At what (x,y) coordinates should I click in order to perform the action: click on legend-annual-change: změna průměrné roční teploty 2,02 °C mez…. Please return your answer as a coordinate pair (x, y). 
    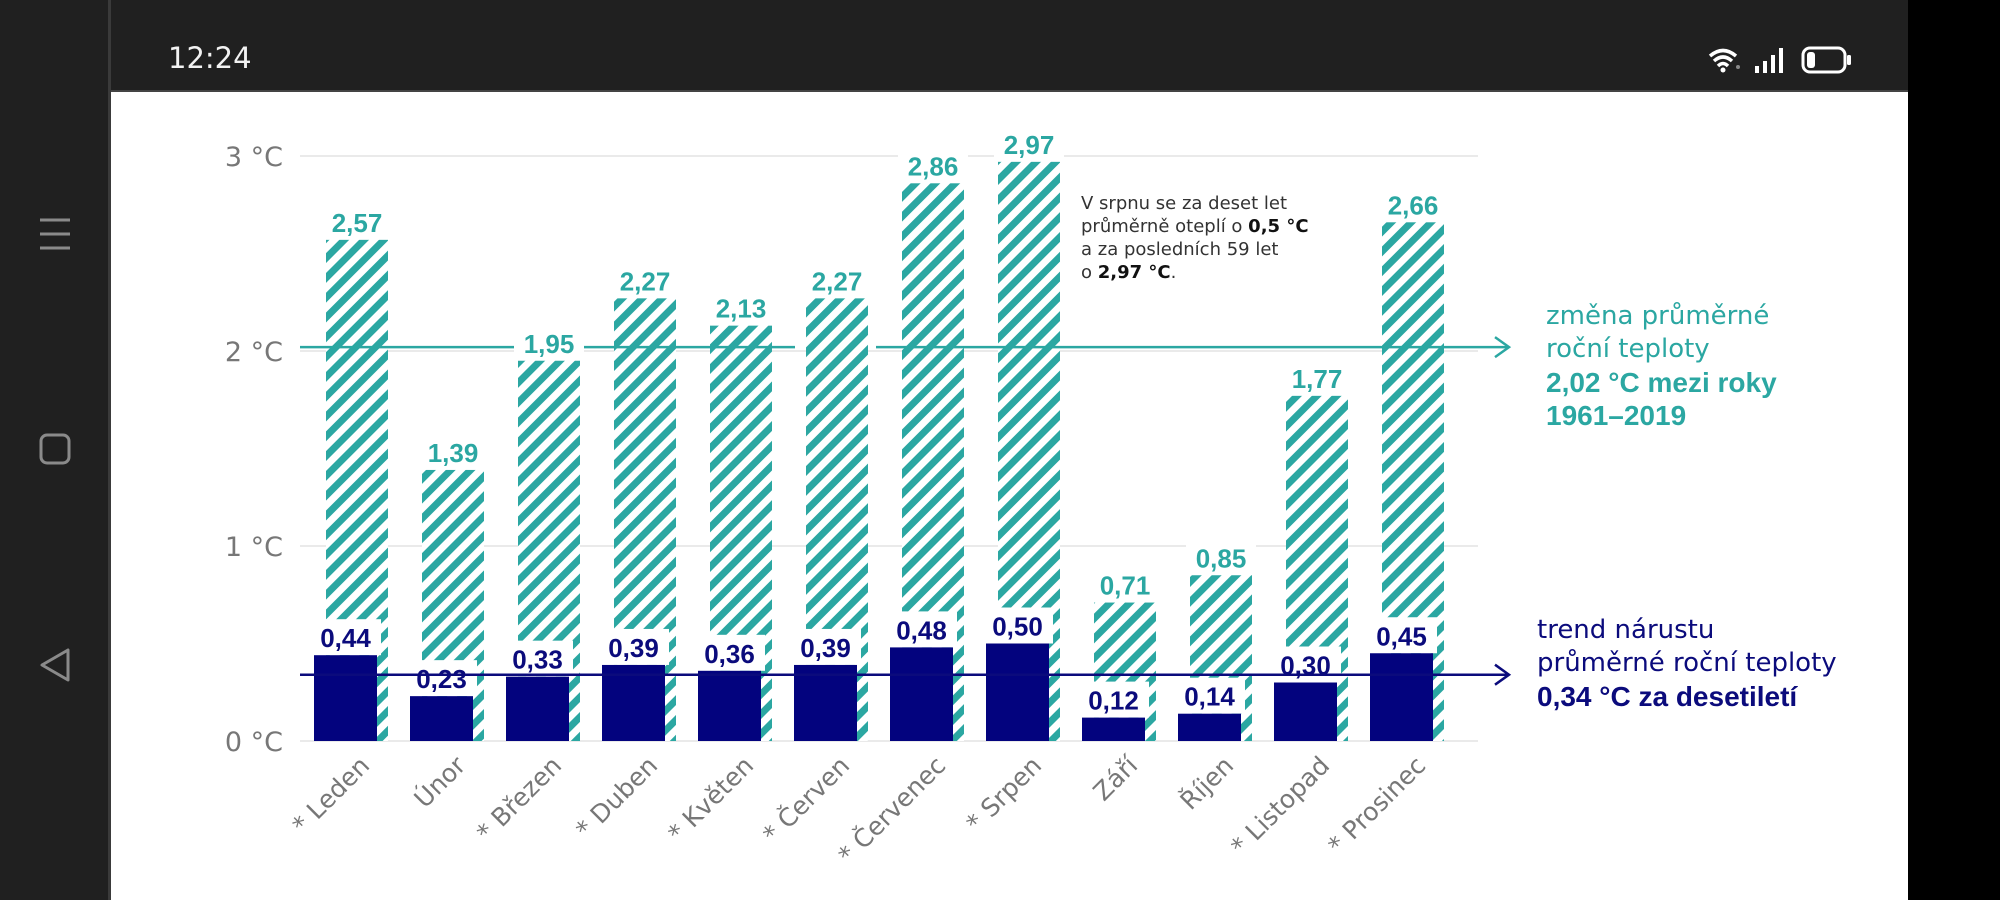
    Looking at the image, I should click on (1661, 366).